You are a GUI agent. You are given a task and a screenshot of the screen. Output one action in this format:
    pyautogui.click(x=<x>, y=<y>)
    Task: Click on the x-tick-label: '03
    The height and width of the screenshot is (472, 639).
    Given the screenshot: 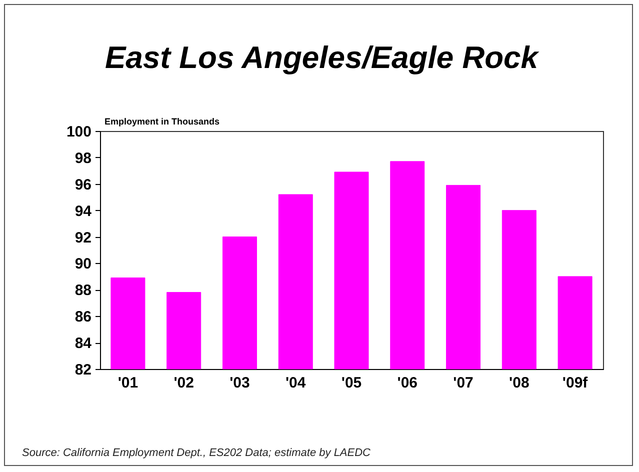 What is the action you would take?
    pyautogui.click(x=240, y=383)
    